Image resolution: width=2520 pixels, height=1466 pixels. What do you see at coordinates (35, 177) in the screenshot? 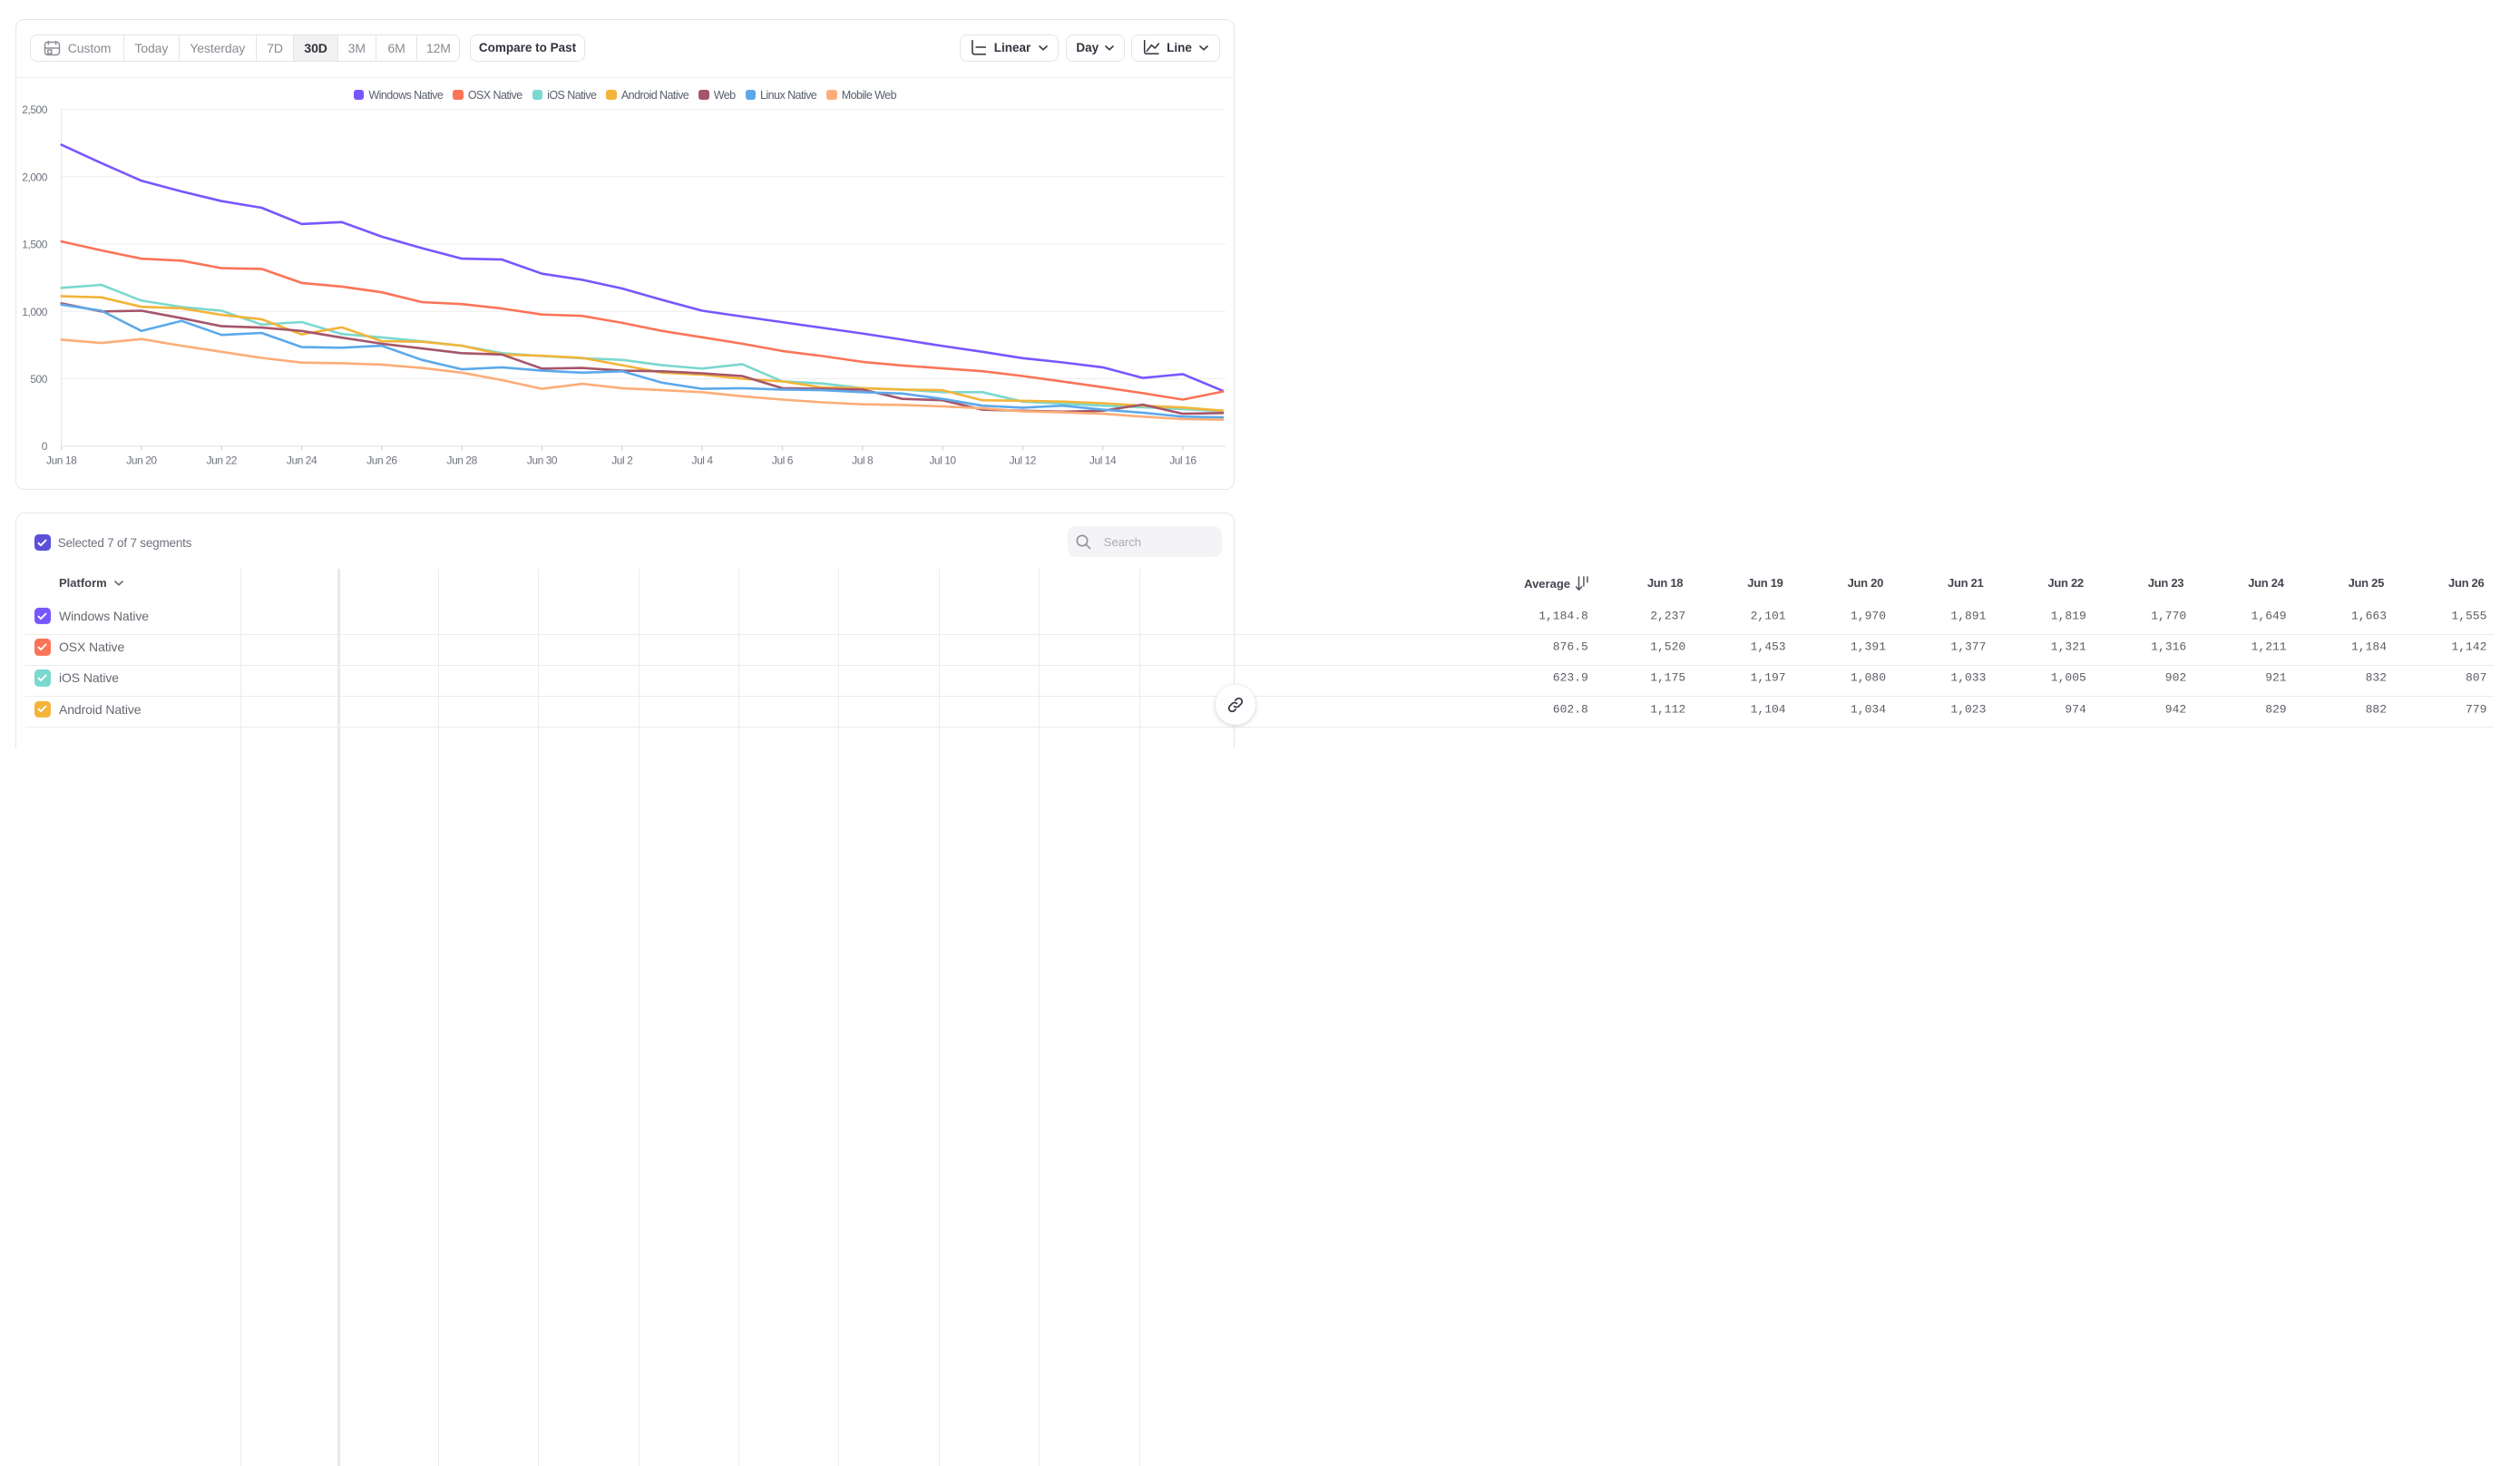
I see `svg-text: 2,000` at bounding box center [35, 177].